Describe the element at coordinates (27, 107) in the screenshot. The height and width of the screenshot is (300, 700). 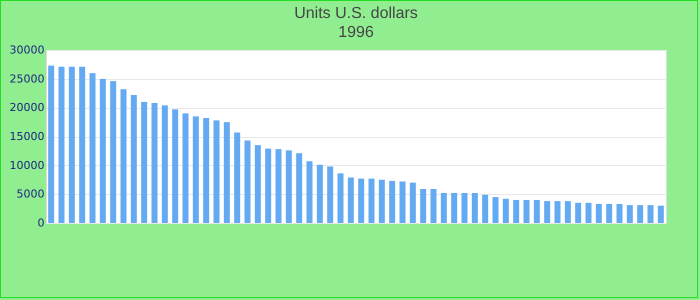
I see `y-tick-label: 20000` at that location.